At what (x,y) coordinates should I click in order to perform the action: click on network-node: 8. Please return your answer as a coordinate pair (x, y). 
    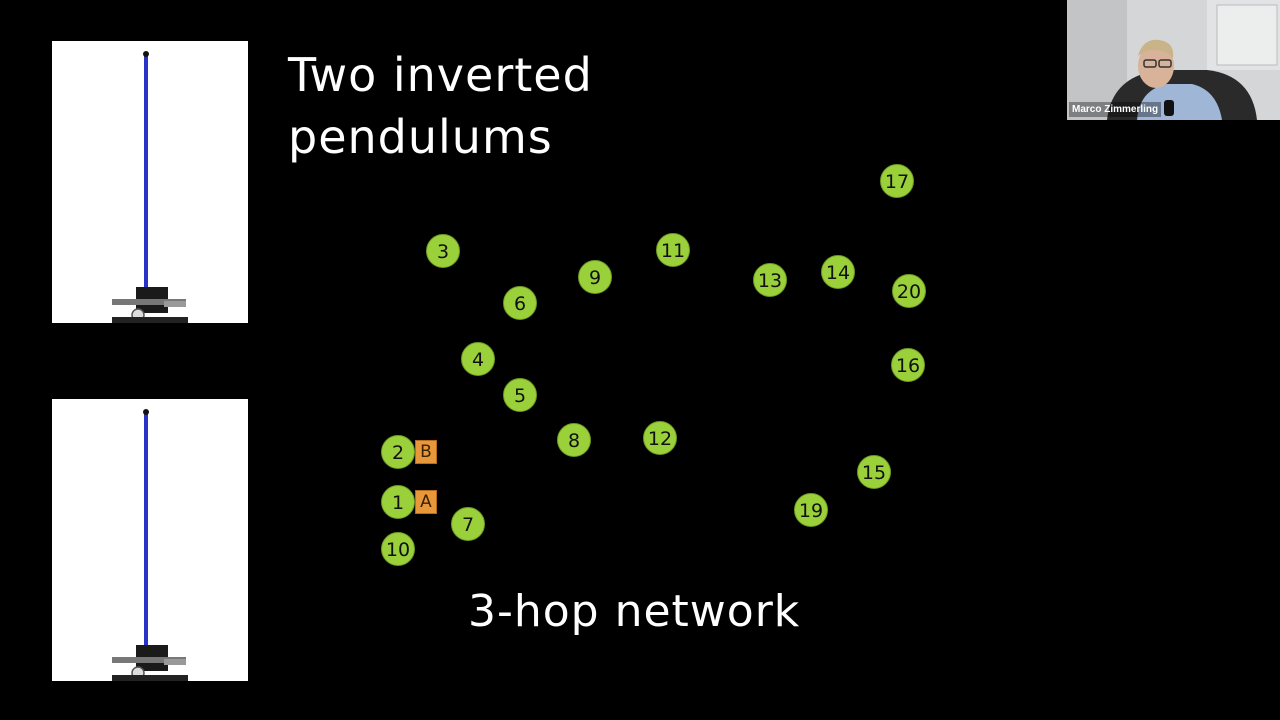
    Looking at the image, I should click on (574, 440).